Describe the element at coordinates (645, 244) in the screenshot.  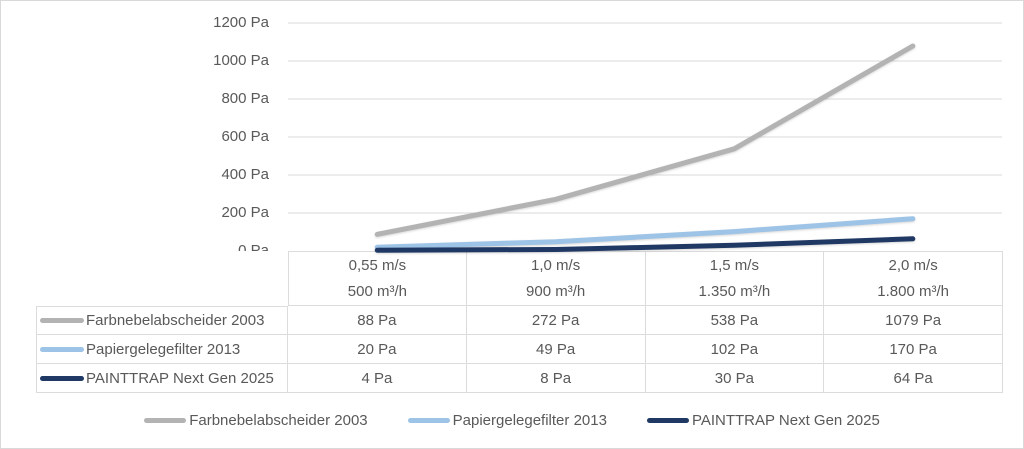
I see `series-line-painttrap-next-gen-2025` at that location.